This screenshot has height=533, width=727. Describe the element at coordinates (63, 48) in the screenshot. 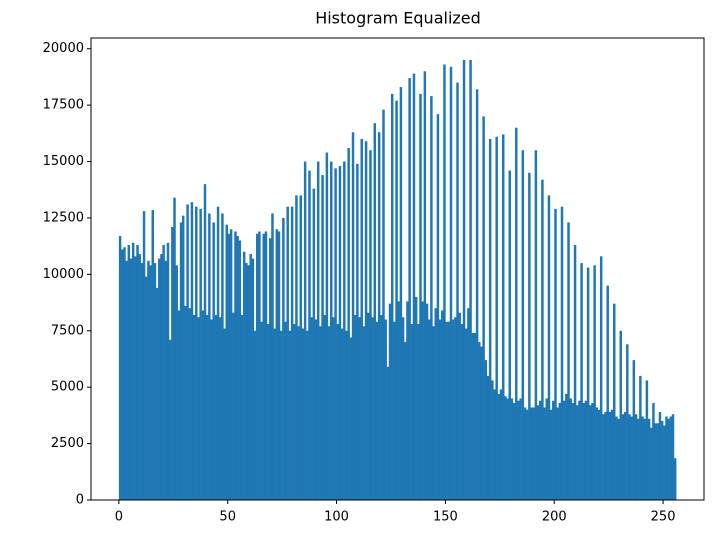

I see `y-tick-label: 20000` at that location.